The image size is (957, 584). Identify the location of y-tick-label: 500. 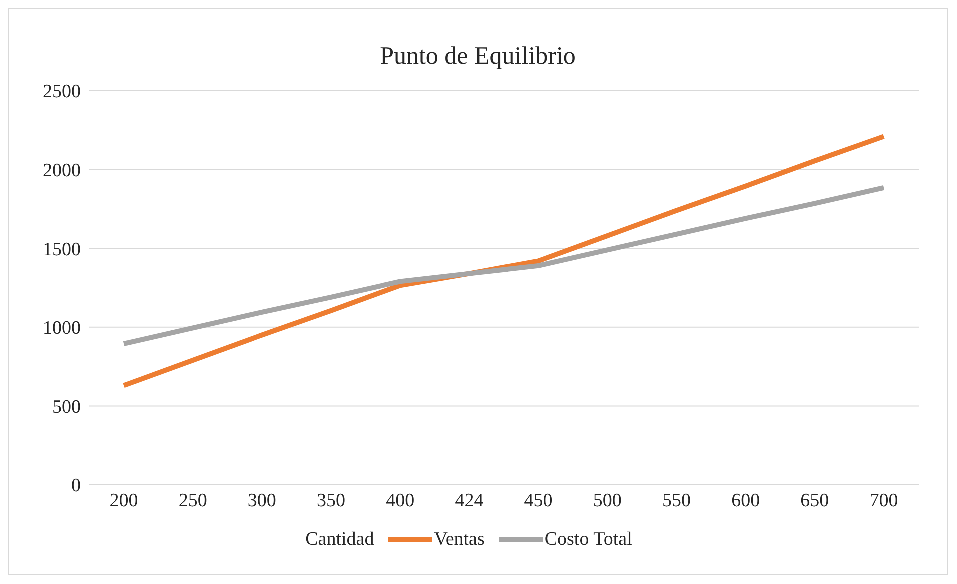
(66, 407).